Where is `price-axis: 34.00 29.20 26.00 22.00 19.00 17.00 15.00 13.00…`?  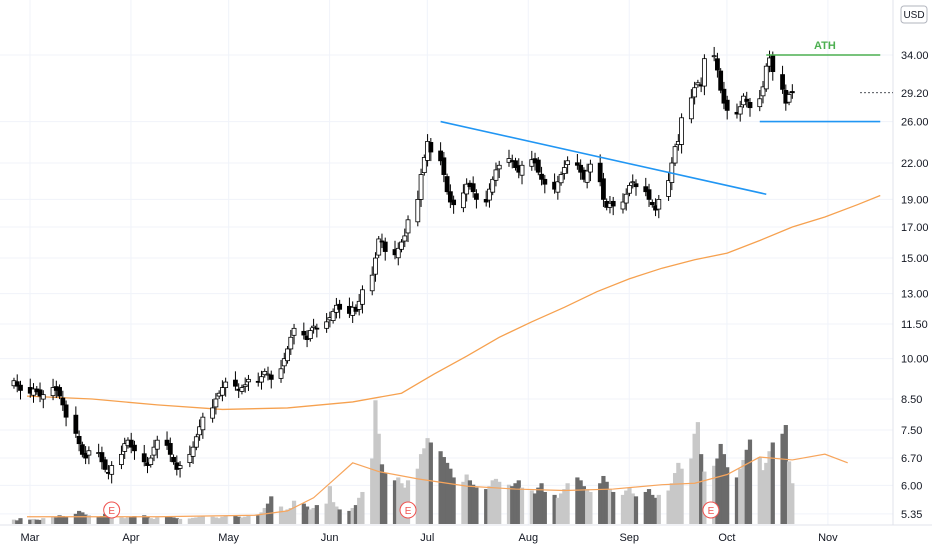 price-axis: 34.00 29.20 26.00 22.00 19.00 17.00 15.00 13.00… is located at coordinates (894, 285).